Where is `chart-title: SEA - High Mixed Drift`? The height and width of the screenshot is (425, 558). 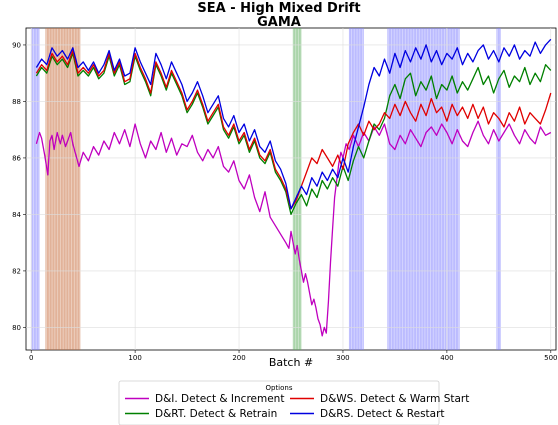
chart-title: SEA - High Mixed Drift is located at coordinates (278, 8).